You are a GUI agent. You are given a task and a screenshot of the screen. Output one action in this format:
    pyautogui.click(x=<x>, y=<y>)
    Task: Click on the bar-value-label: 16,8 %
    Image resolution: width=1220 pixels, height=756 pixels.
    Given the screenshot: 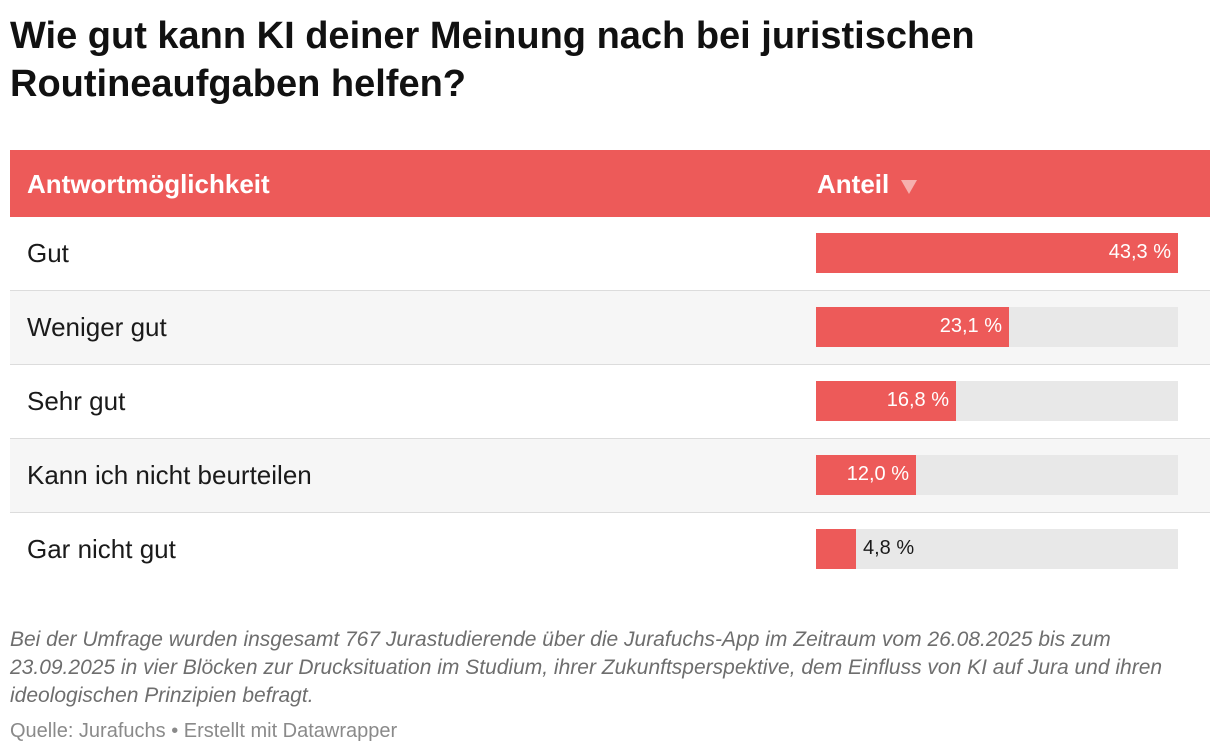 What is the action you would take?
    pyautogui.click(x=917, y=400)
    